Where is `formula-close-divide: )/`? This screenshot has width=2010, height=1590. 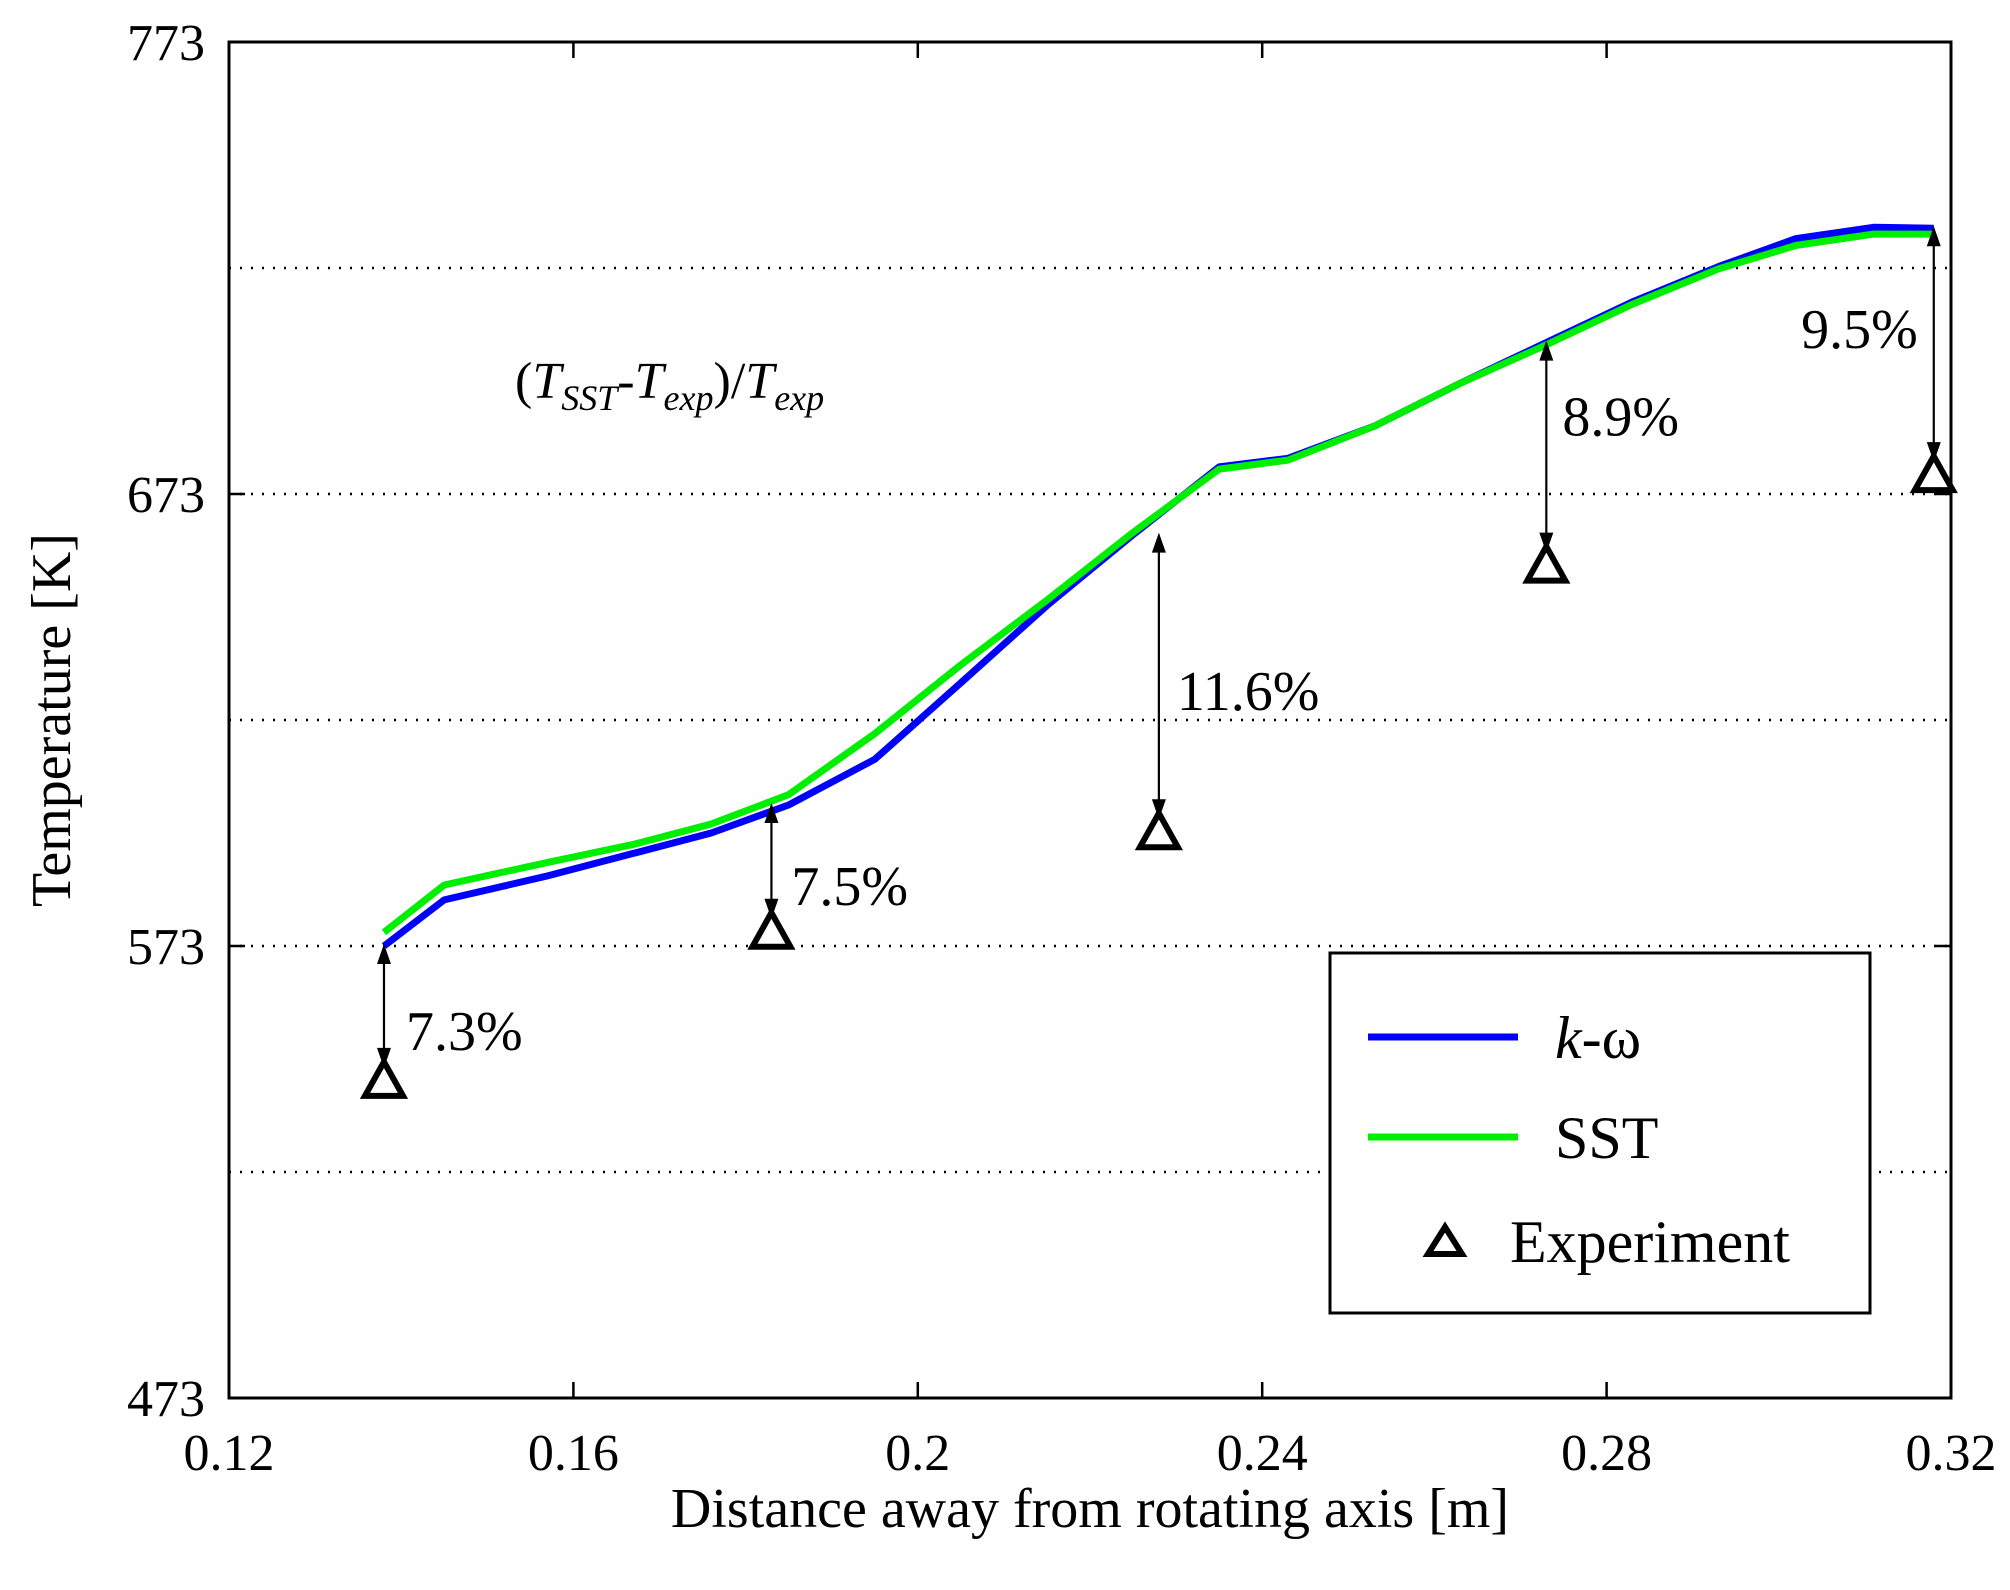
formula-close-divide: )/ is located at coordinates (730, 381).